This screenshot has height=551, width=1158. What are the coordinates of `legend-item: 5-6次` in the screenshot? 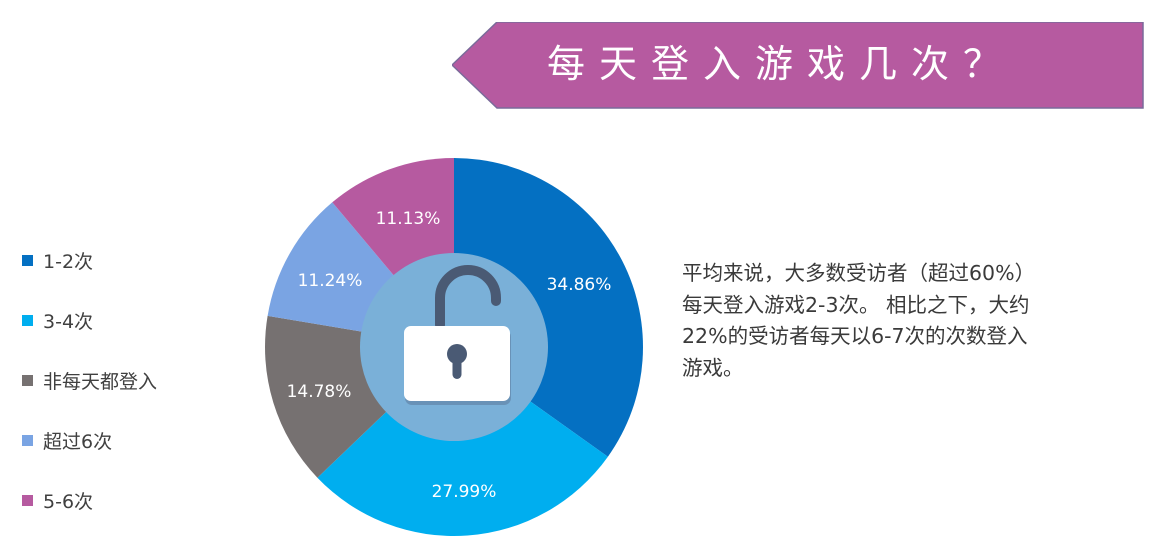 It's located at (57, 500).